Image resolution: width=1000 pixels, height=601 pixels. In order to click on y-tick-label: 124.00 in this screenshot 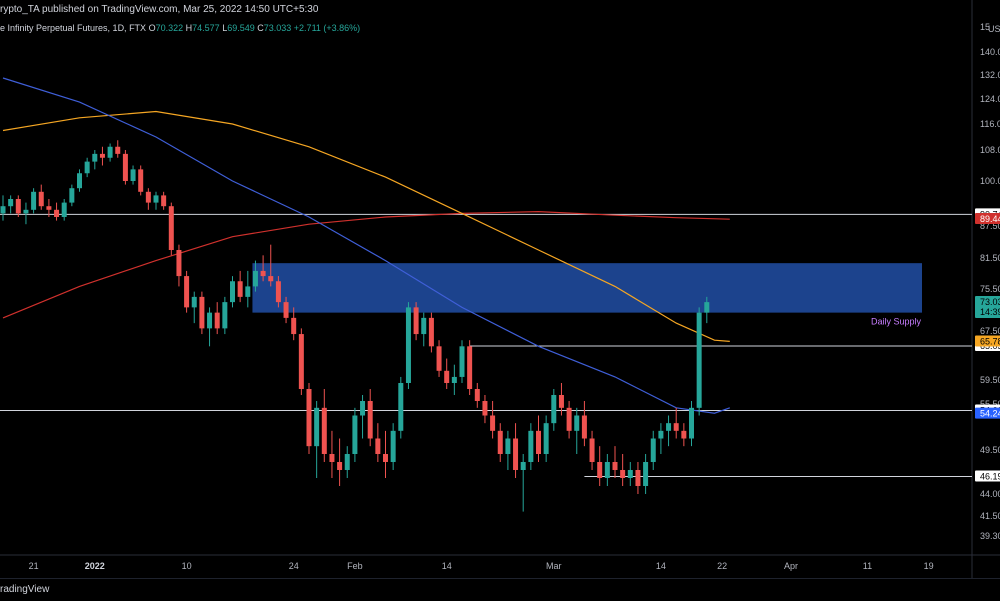, I will do `click(990, 99)`.